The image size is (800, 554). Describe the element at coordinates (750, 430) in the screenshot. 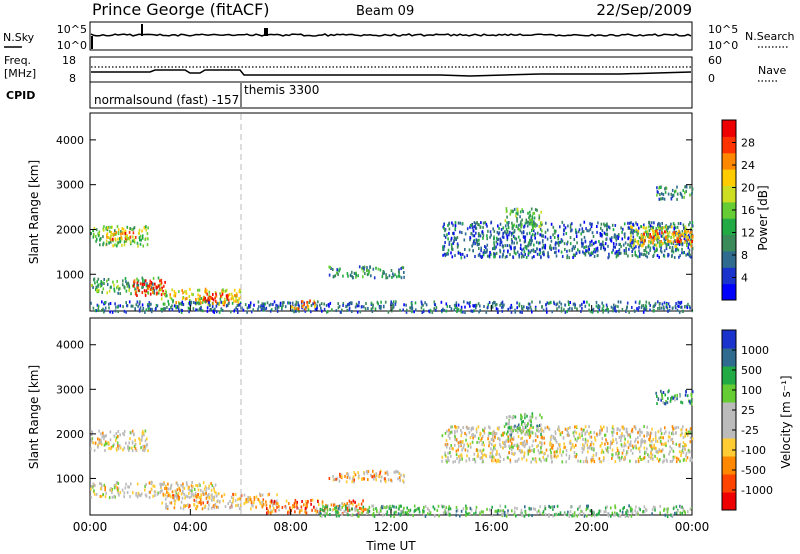

I see `colorbar-tick-label: -25` at that location.